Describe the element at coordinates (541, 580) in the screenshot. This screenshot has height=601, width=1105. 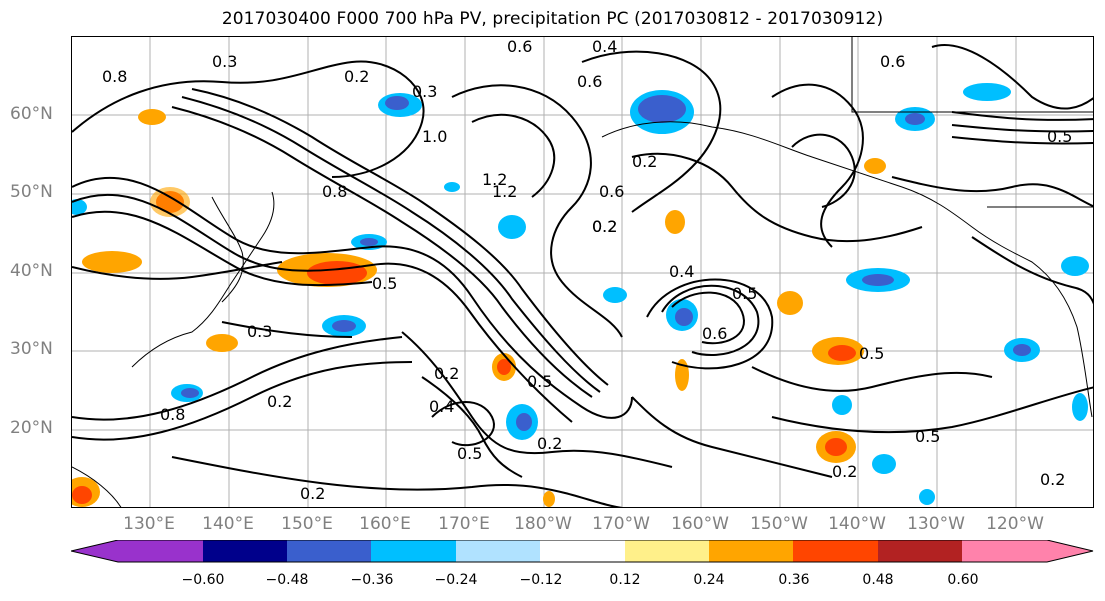
I see `colorbar-tick: −0.12` at that location.